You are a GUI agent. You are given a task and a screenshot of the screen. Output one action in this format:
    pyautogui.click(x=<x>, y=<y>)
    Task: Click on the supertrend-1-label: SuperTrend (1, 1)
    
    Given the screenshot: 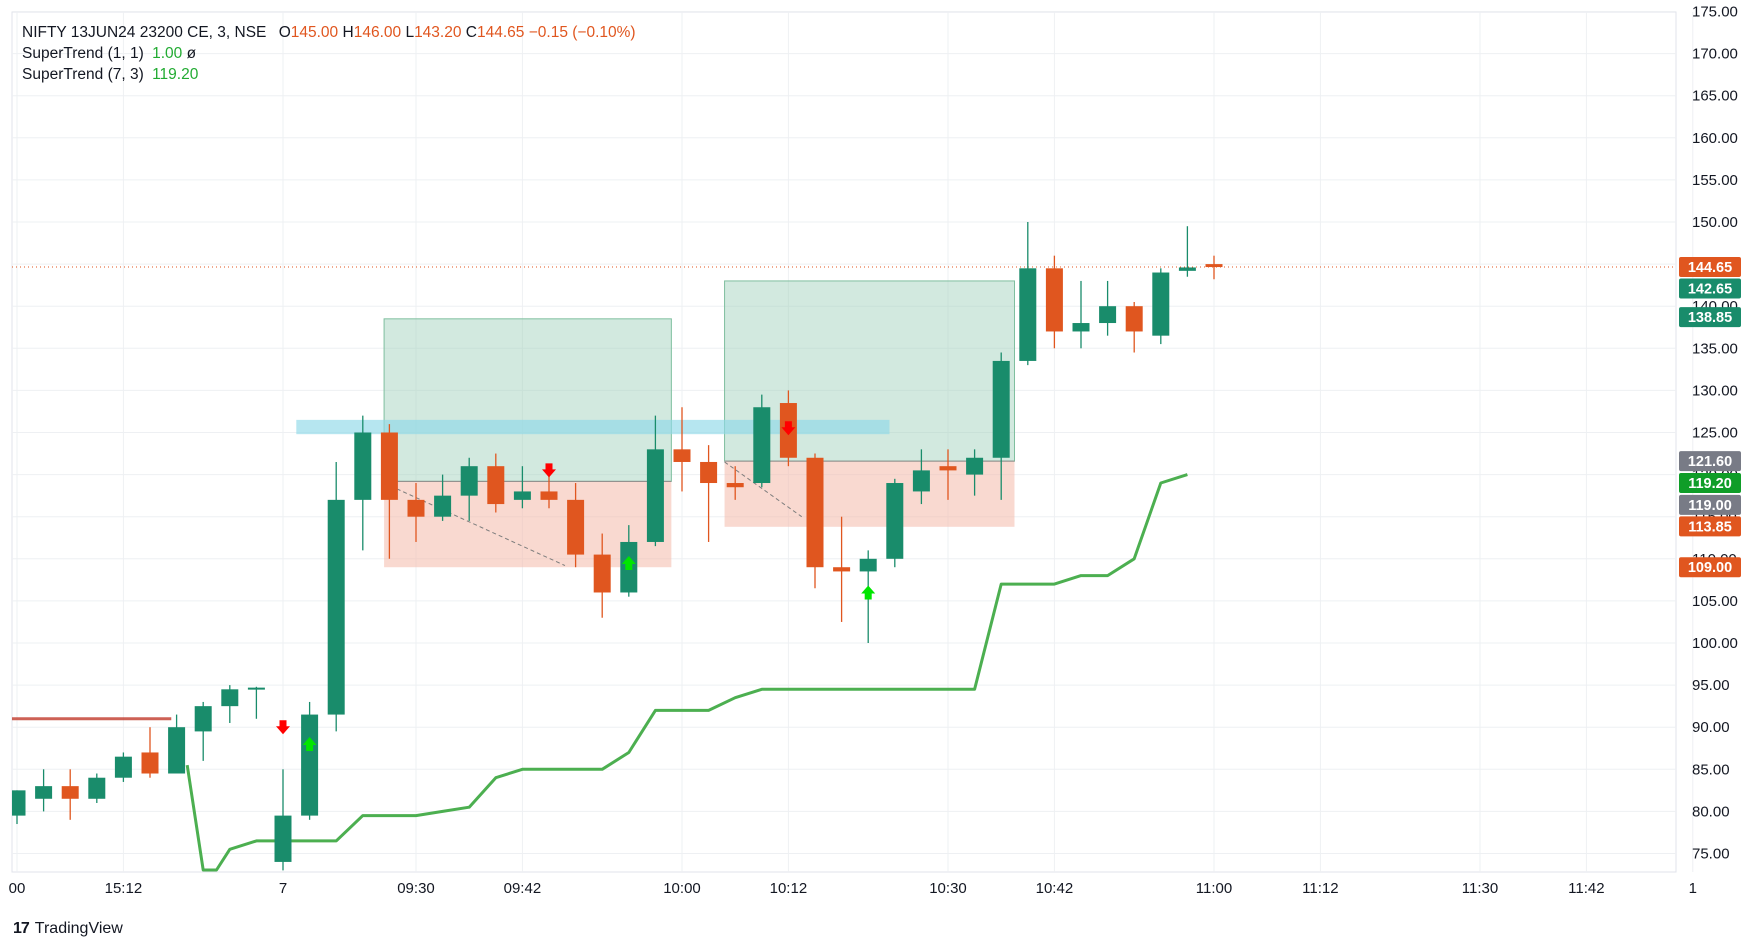 What is the action you would take?
    pyautogui.click(x=83, y=53)
    